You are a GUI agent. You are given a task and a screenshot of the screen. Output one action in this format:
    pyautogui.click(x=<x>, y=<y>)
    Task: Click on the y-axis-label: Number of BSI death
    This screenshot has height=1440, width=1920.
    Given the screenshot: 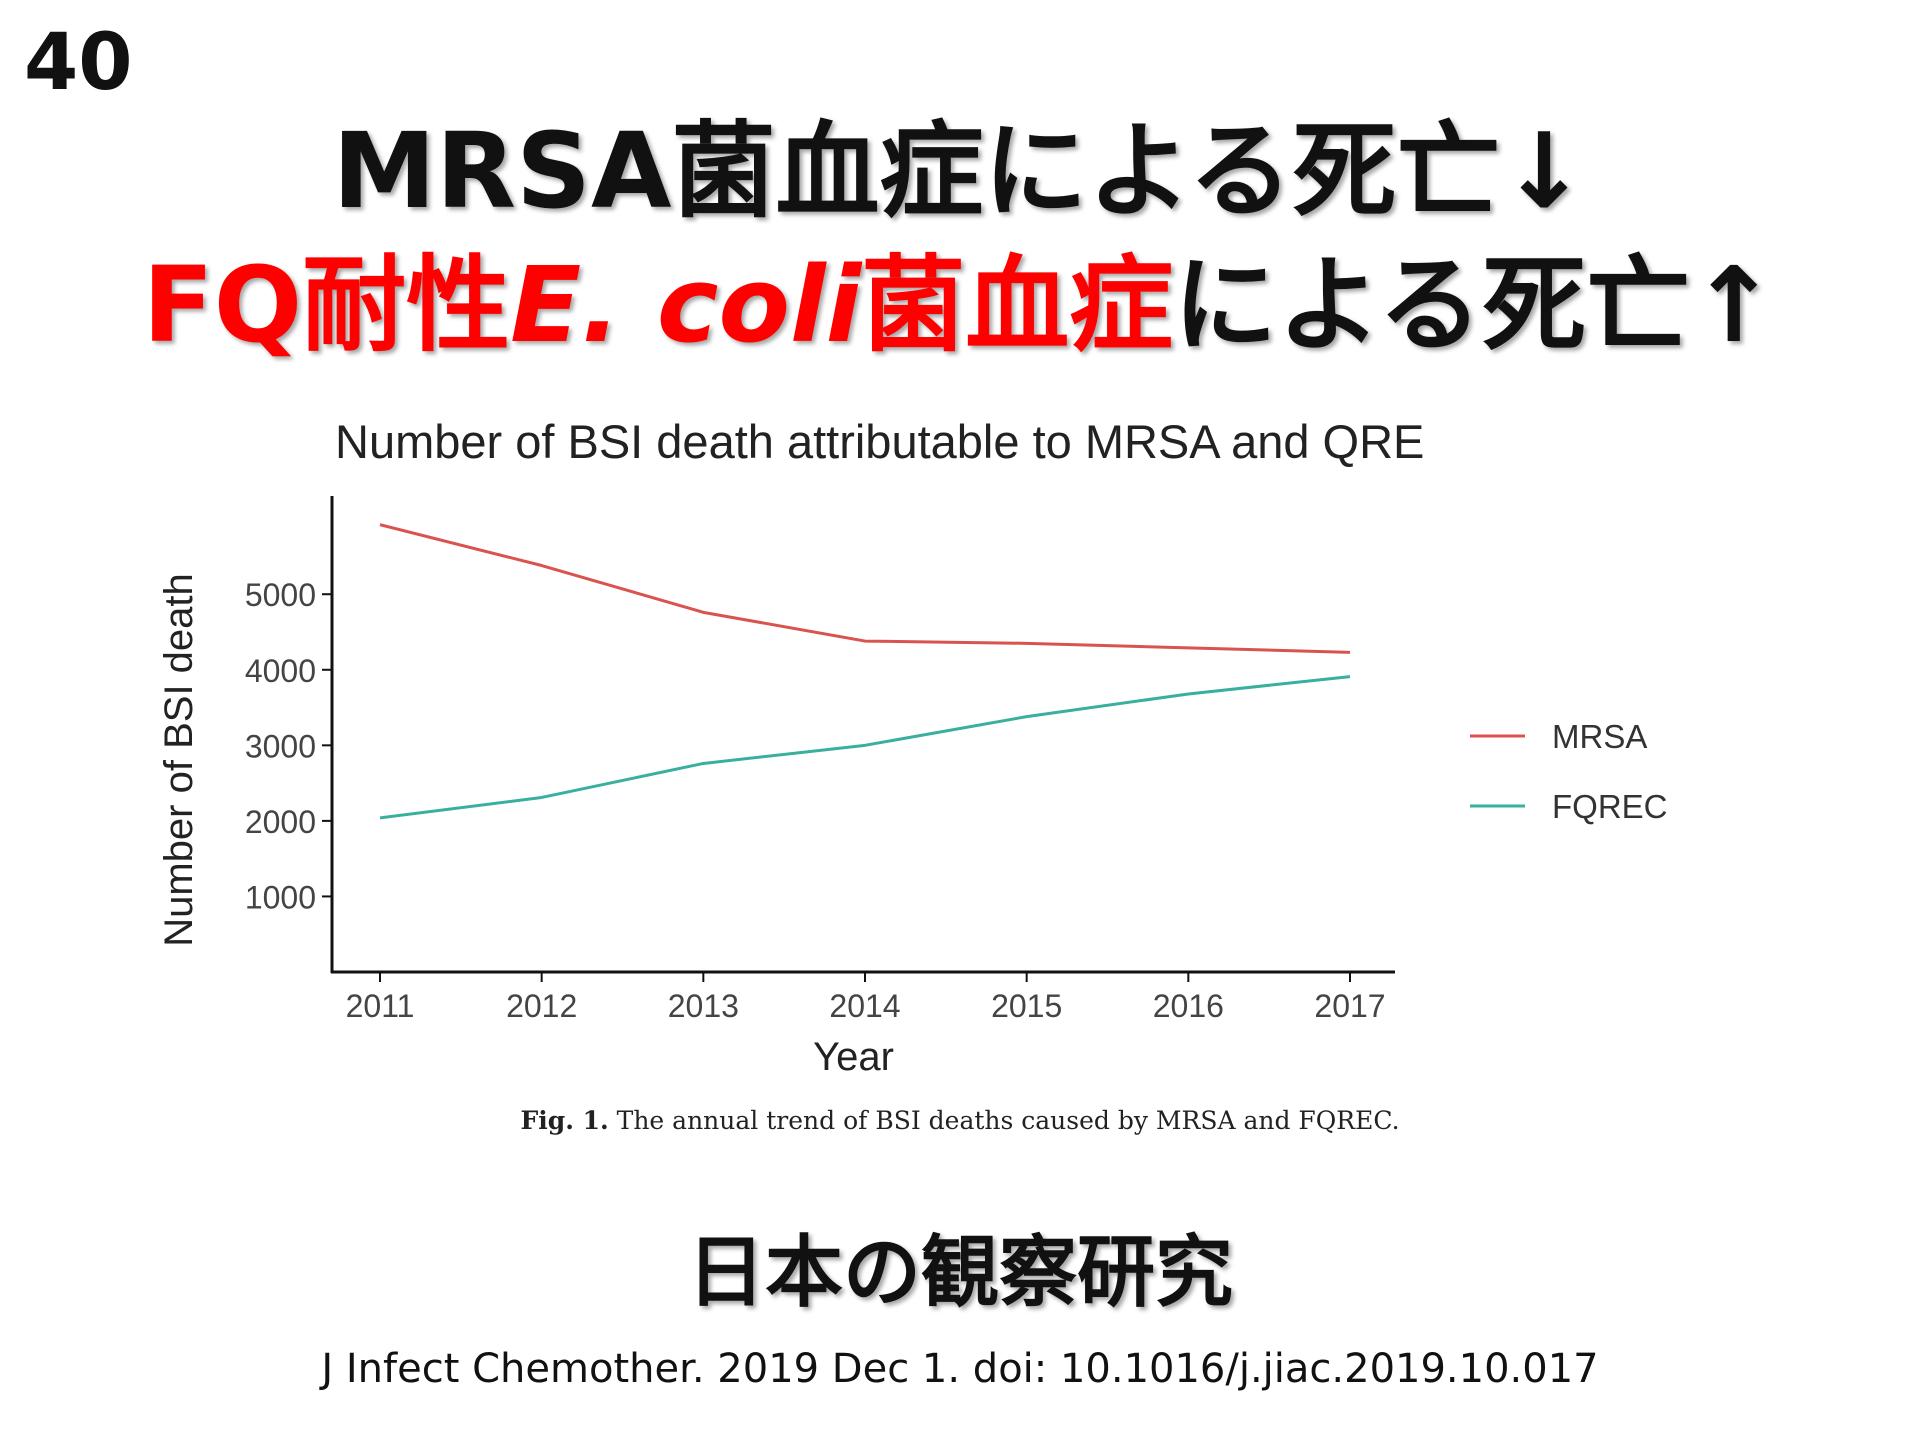 What is the action you would take?
    pyautogui.click(x=179, y=760)
    